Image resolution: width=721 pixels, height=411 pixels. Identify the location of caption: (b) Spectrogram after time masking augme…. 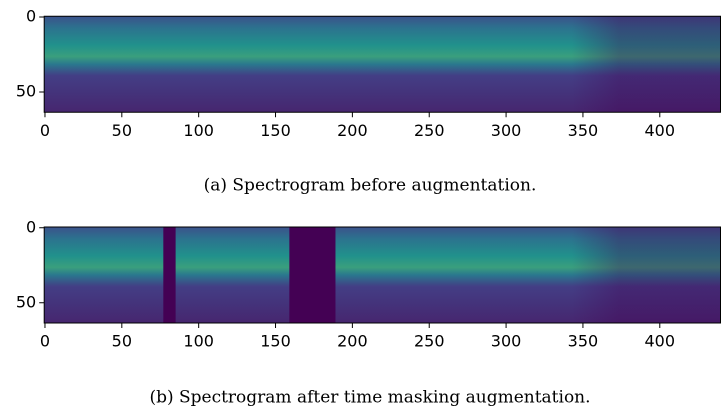
(369, 398).